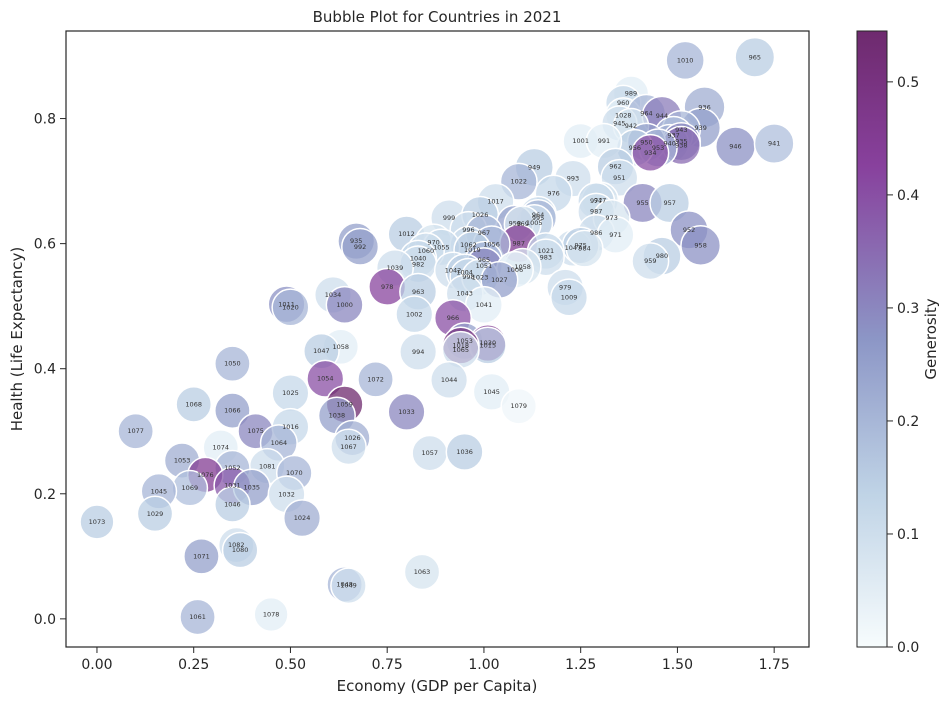  What do you see at coordinates (435, 660) in the screenshot?
I see `x-axis: 0.00 0.25 0.50 0.75 1.00 1.25 1.50 1.75` at bounding box center [435, 660].